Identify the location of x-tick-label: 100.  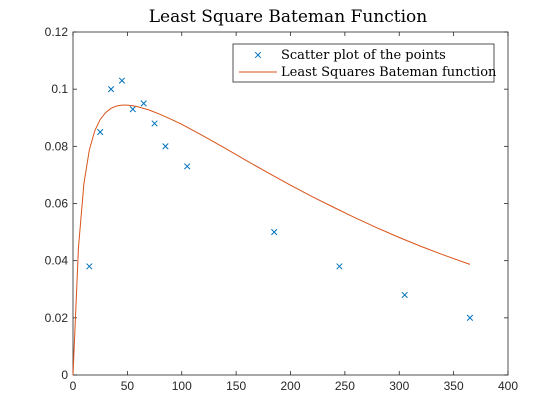
(182, 386).